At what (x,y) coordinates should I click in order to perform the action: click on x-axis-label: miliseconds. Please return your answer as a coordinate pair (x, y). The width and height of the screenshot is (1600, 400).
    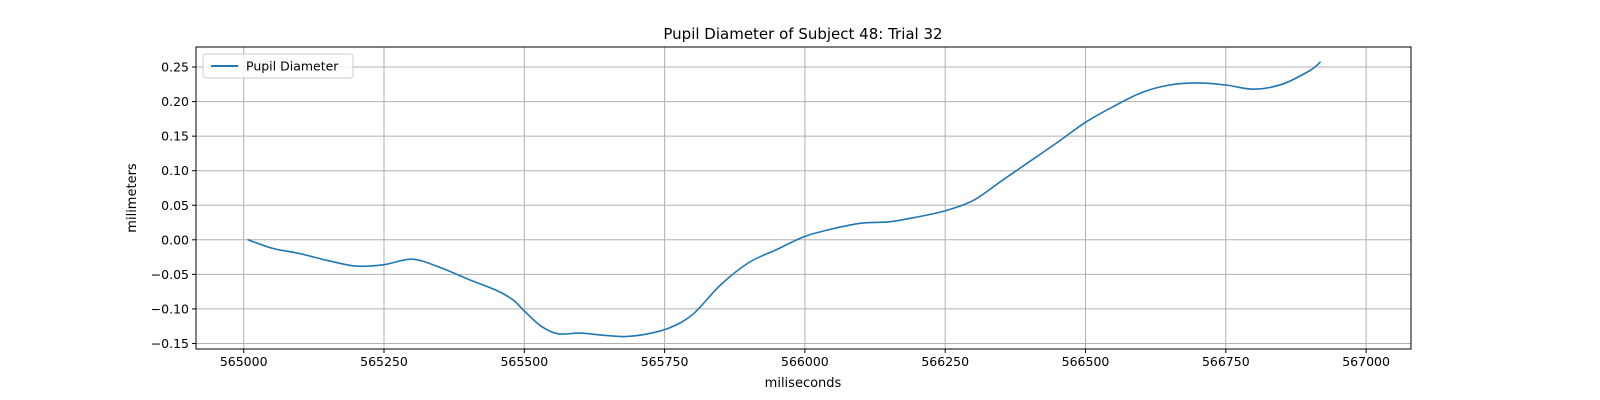
    Looking at the image, I should click on (803, 383).